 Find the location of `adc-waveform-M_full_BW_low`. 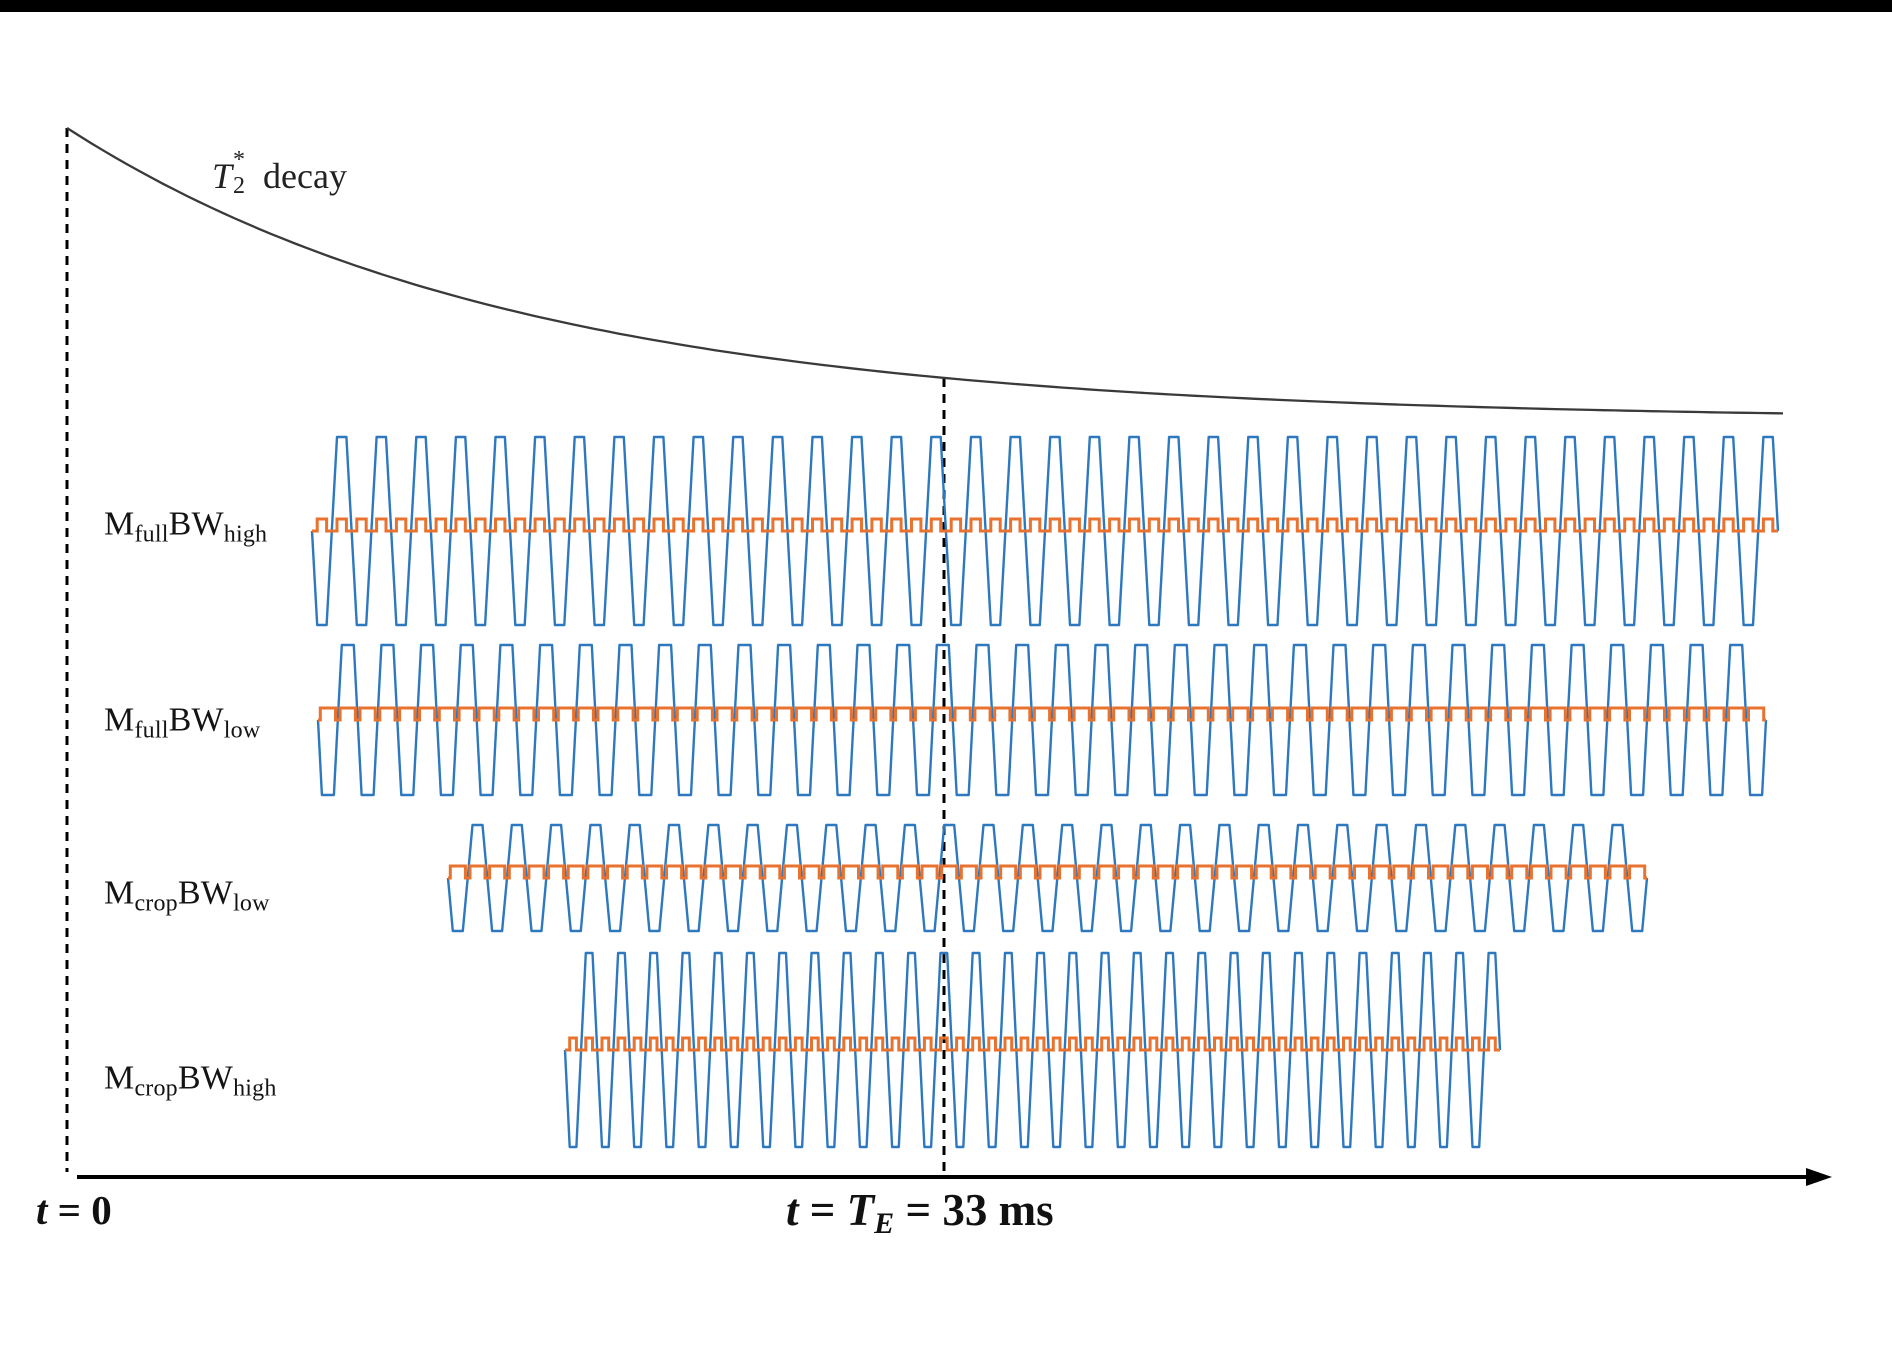

adc-waveform-M_full_BW_low is located at coordinates (1042, 714).